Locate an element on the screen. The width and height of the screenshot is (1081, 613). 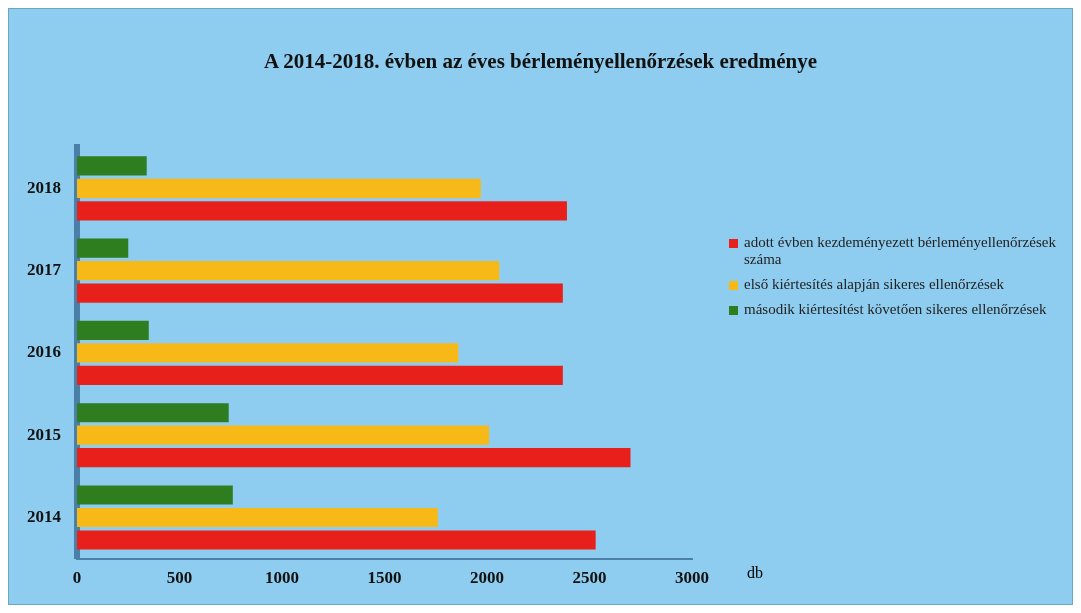
legend-label: első kiértesítés alapján sikeres ellenőrzések is located at coordinates (874, 284).